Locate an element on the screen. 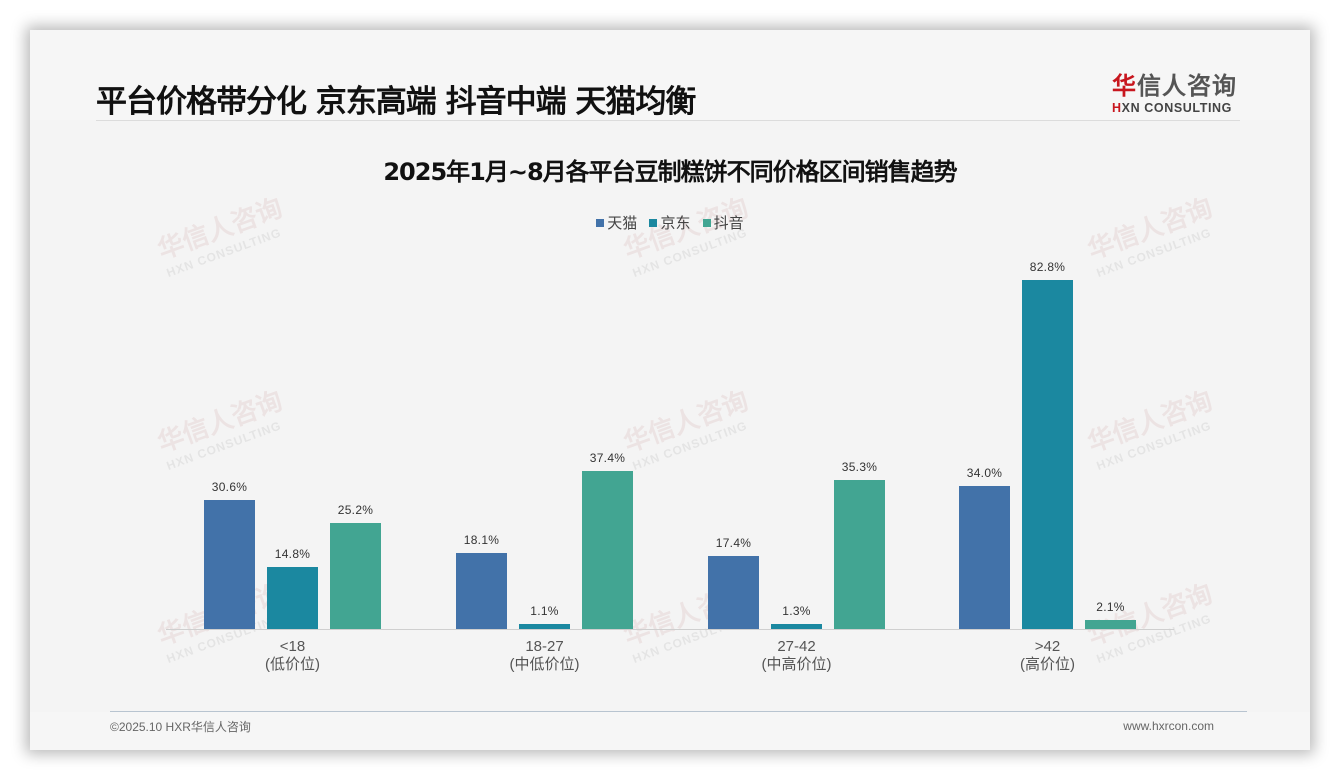 This screenshot has height=780, width=1340. data-label: 1.1% is located at coordinates (544, 611).